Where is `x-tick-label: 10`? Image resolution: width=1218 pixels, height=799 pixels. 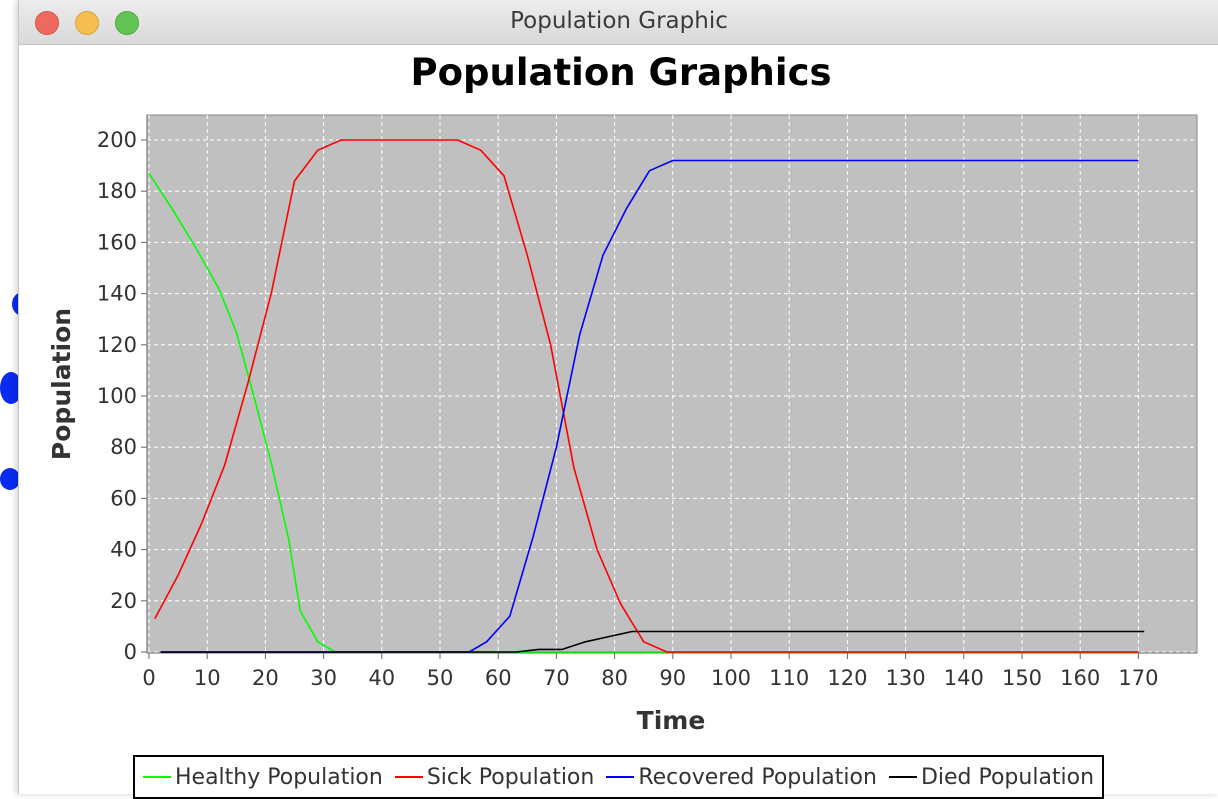 x-tick-label: 10 is located at coordinates (207, 678).